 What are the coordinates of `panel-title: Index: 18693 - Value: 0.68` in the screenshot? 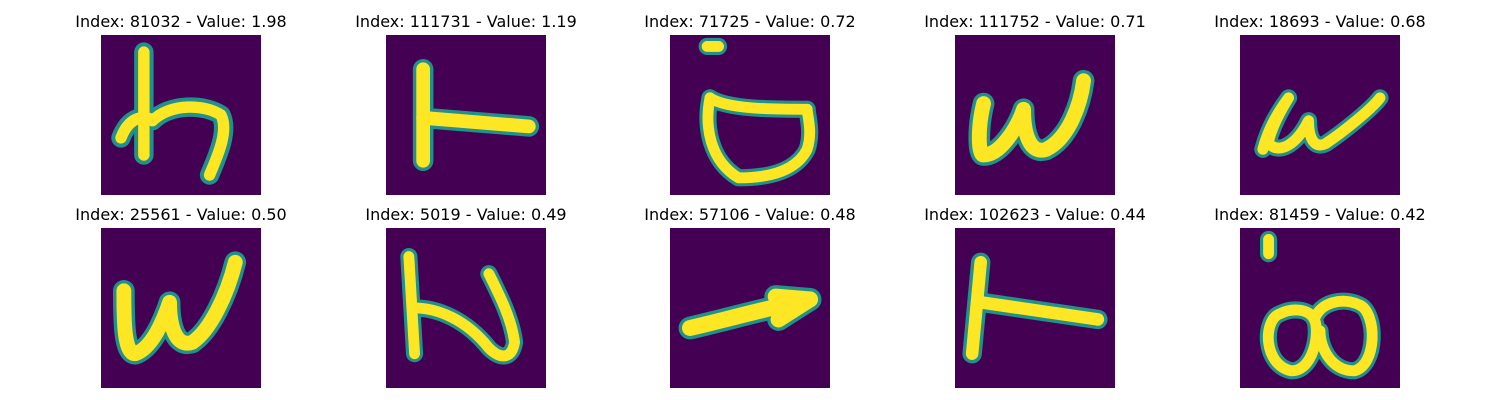 It's located at (1320, 21).